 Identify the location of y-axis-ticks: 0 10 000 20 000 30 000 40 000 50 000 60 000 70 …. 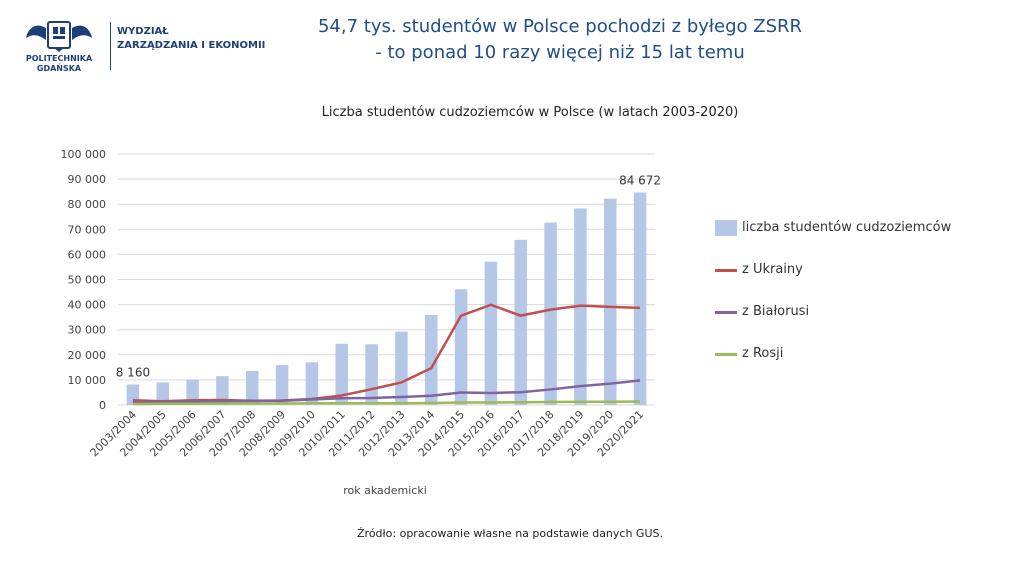
(84, 280).